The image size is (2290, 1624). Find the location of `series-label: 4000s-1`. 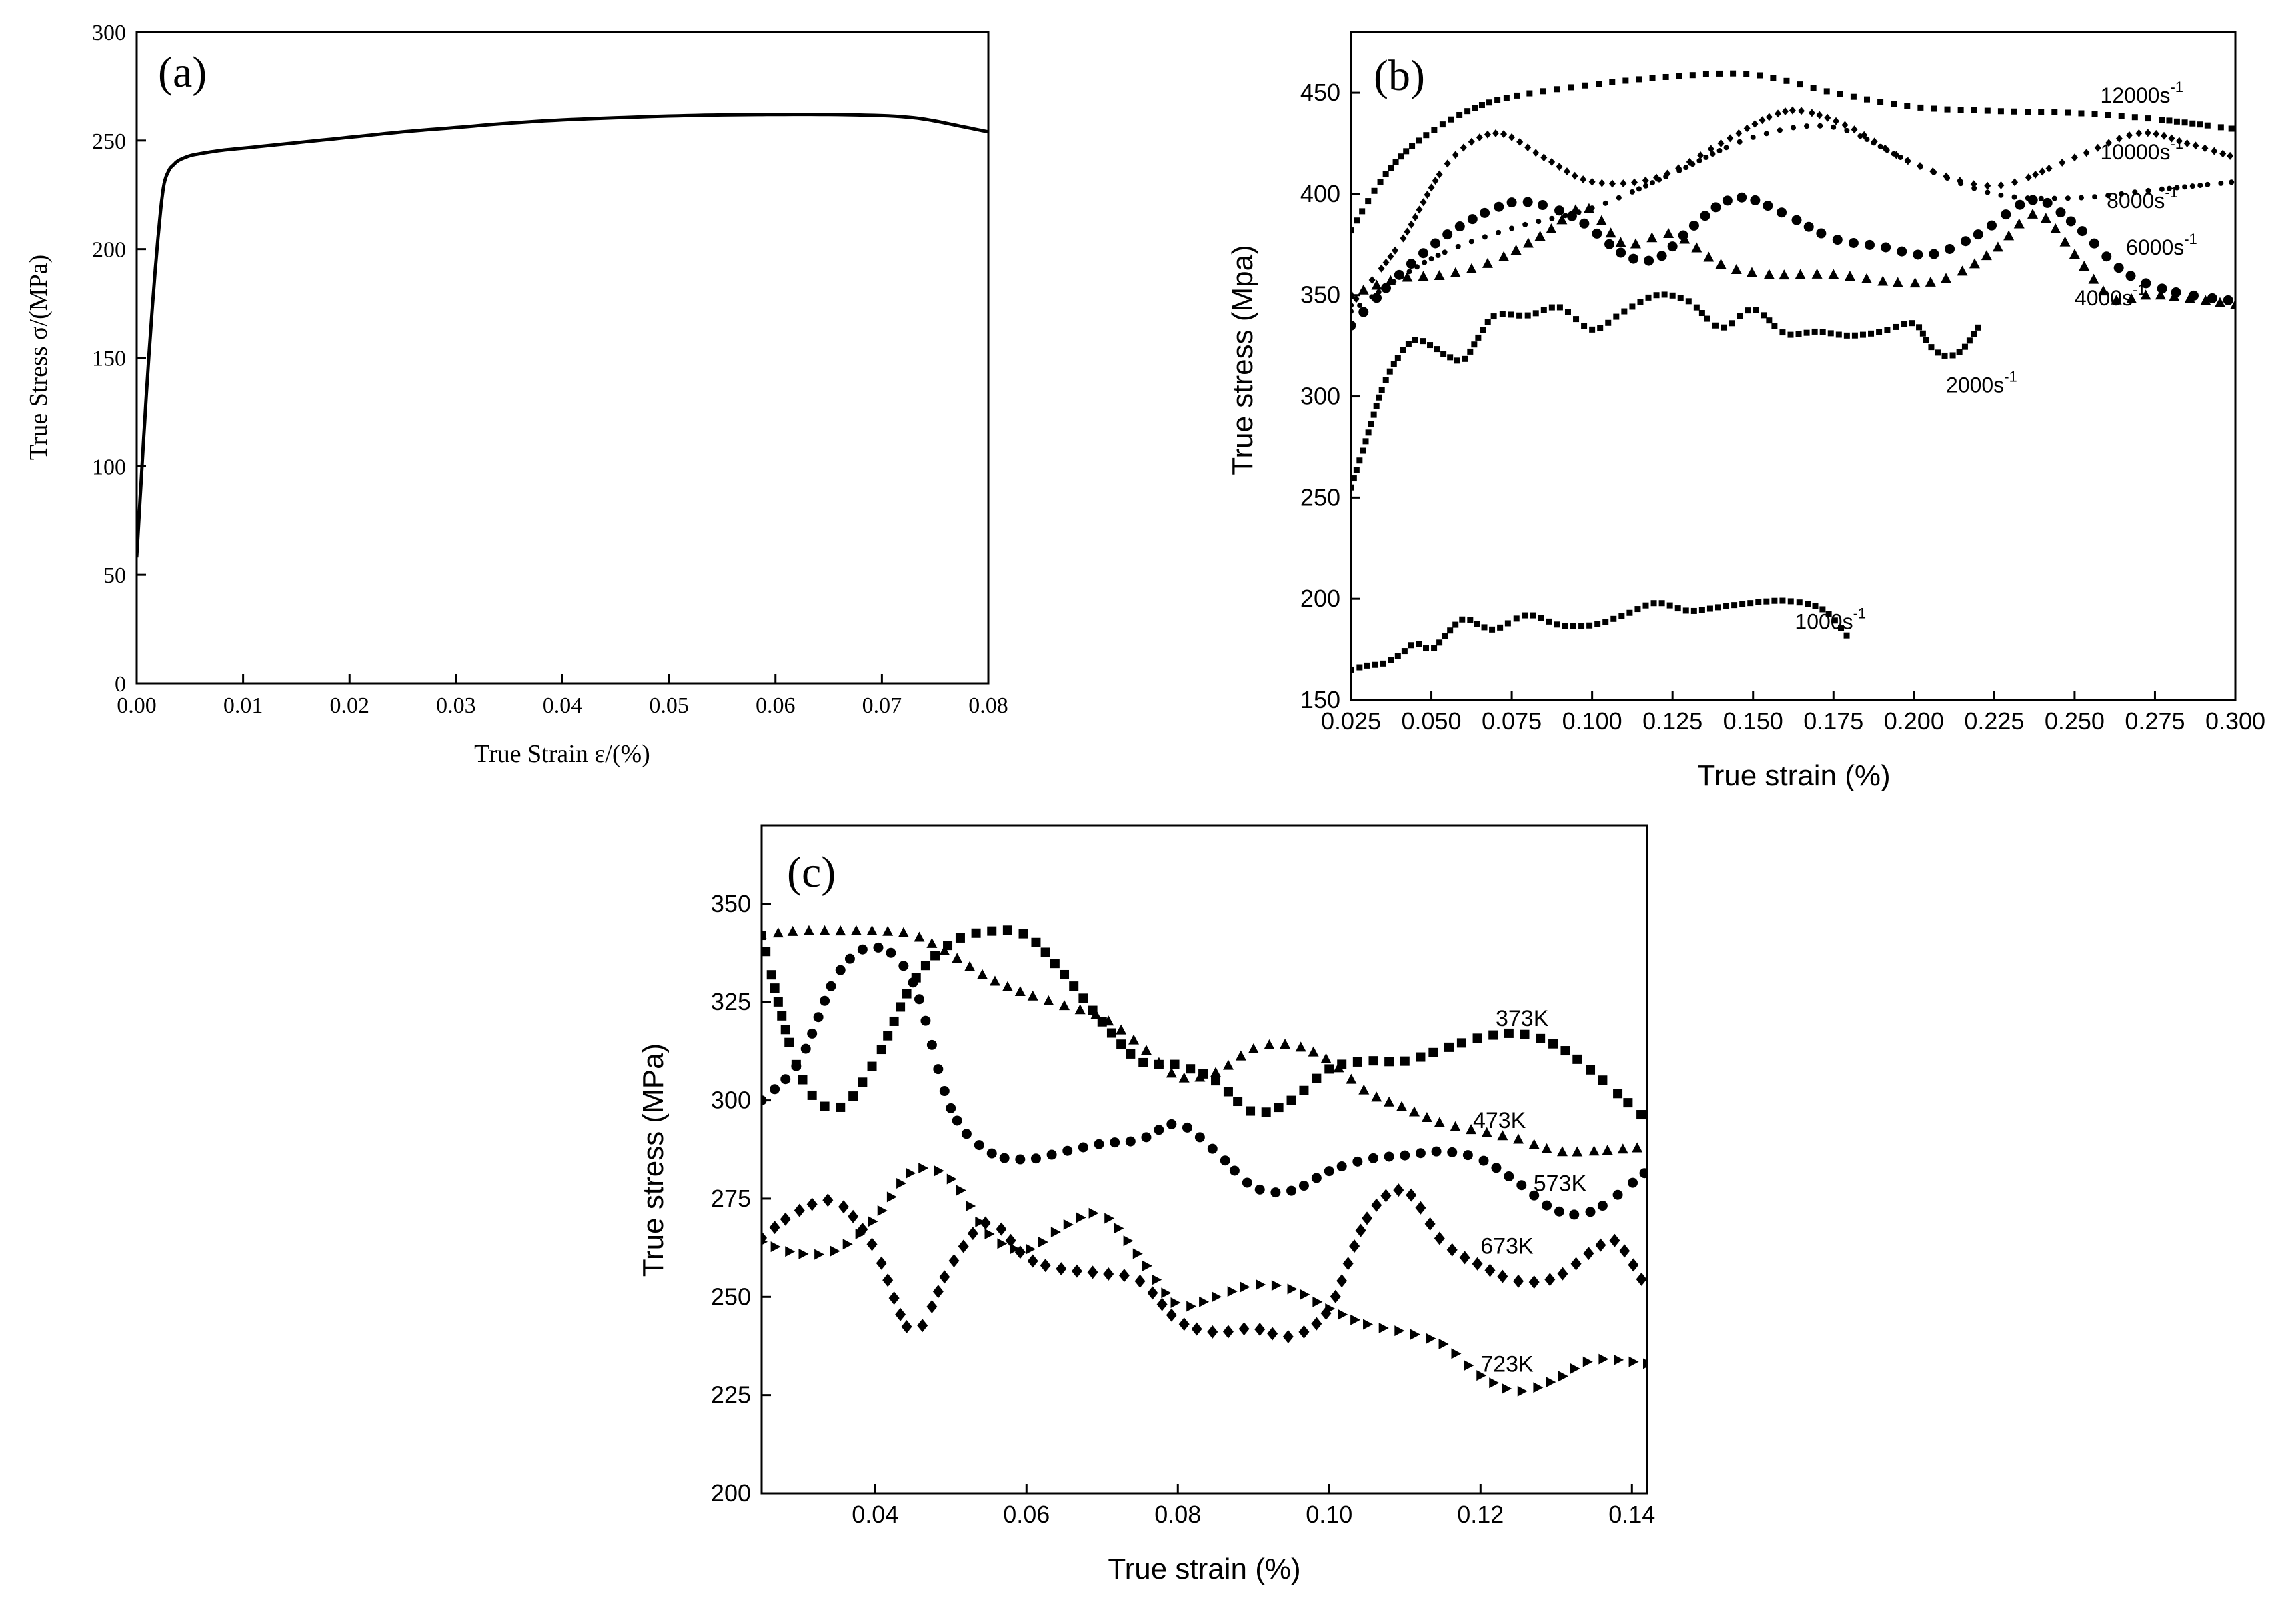

series-label: 4000s-1 is located at coordinates (2110, 295).